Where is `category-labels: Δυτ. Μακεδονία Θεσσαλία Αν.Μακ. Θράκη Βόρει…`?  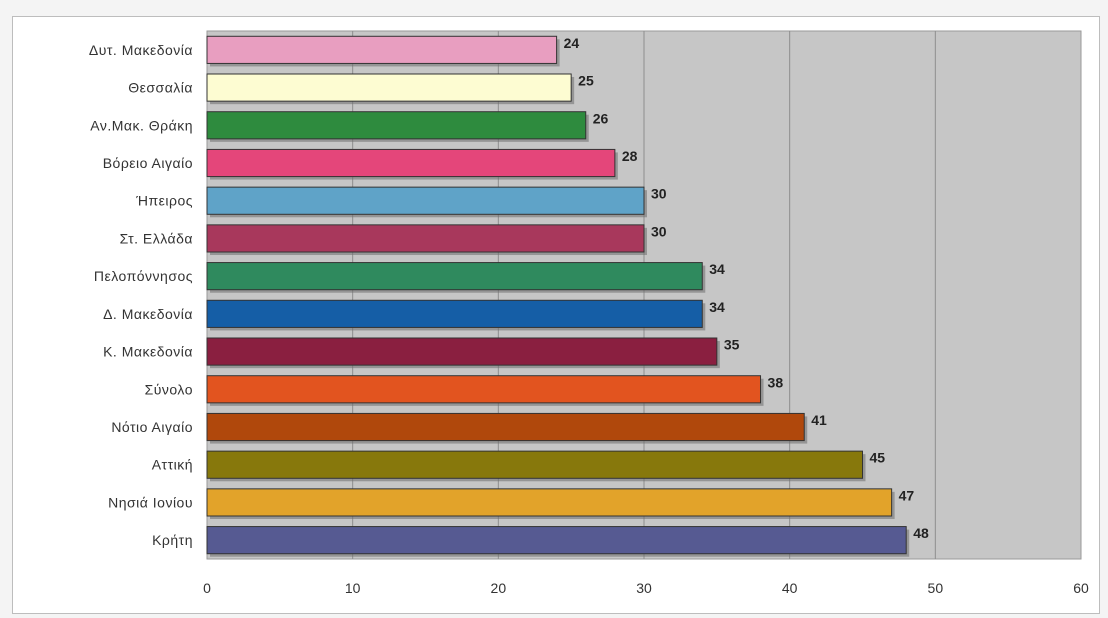
category-labels: Δυτ. Μακεδονία Θεσσαλία Αν.Μακ. Θράκη Βόρει… is located at coordinates (141, 295).